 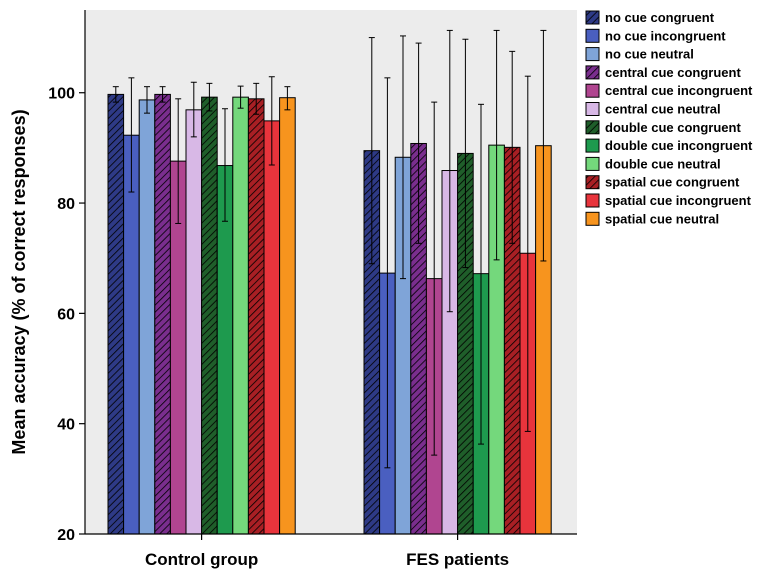 I want to click on y-tick-label: 80, so click(x=66, y=204).